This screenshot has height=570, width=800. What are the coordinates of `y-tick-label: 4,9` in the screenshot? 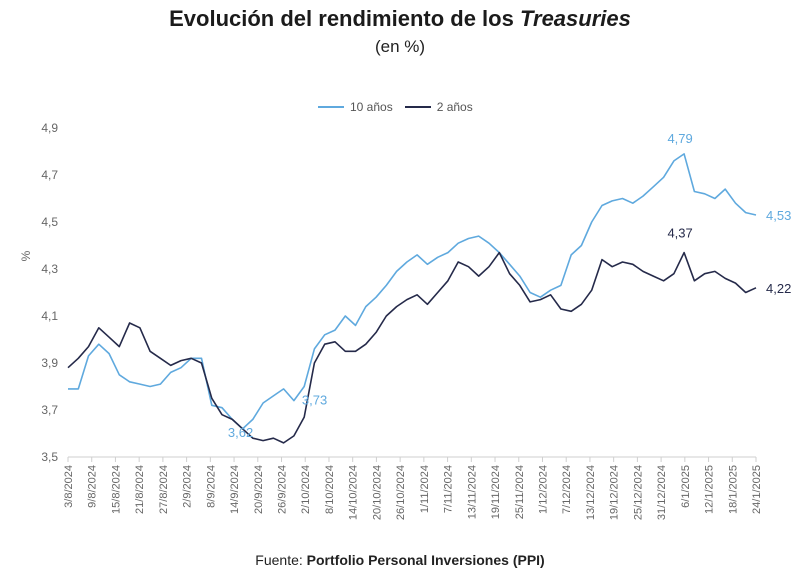 It's located at (49, 128).